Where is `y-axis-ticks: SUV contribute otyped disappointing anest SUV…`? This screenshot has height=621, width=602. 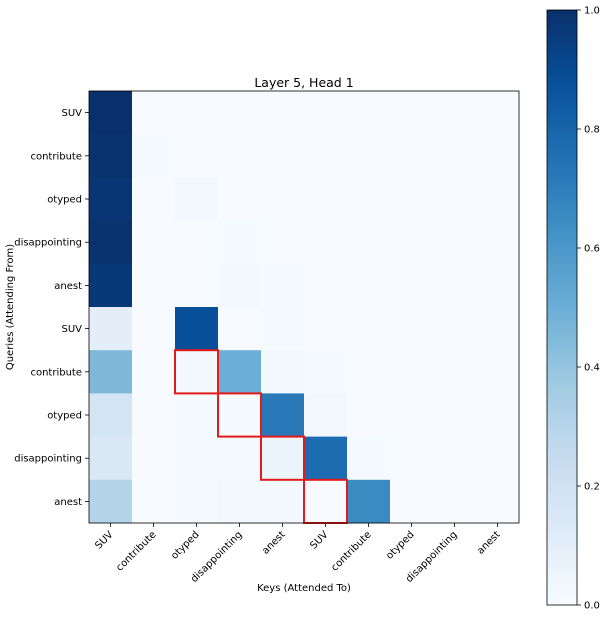 y-axis-ticks: SUV contribute otyped disappointing anest SUV… is located at coordinates (51, 308).